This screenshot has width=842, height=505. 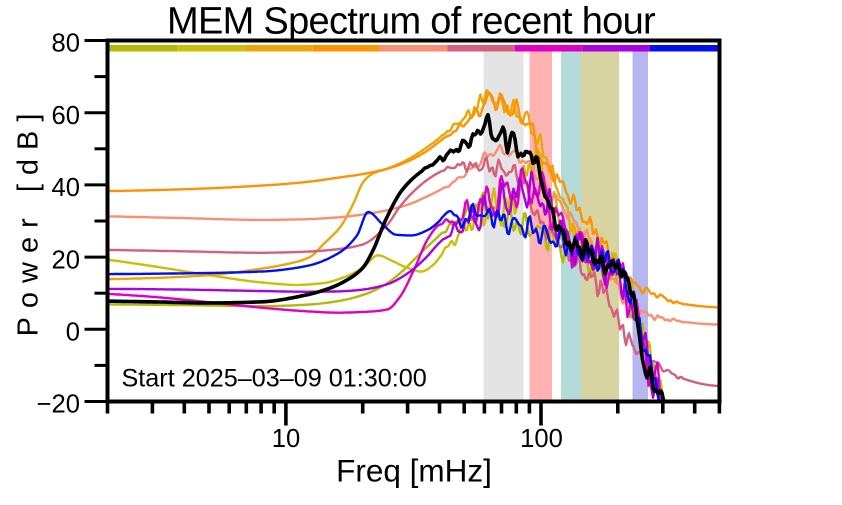 I want to click on svg-text: 0, so click(x=73, y=333).